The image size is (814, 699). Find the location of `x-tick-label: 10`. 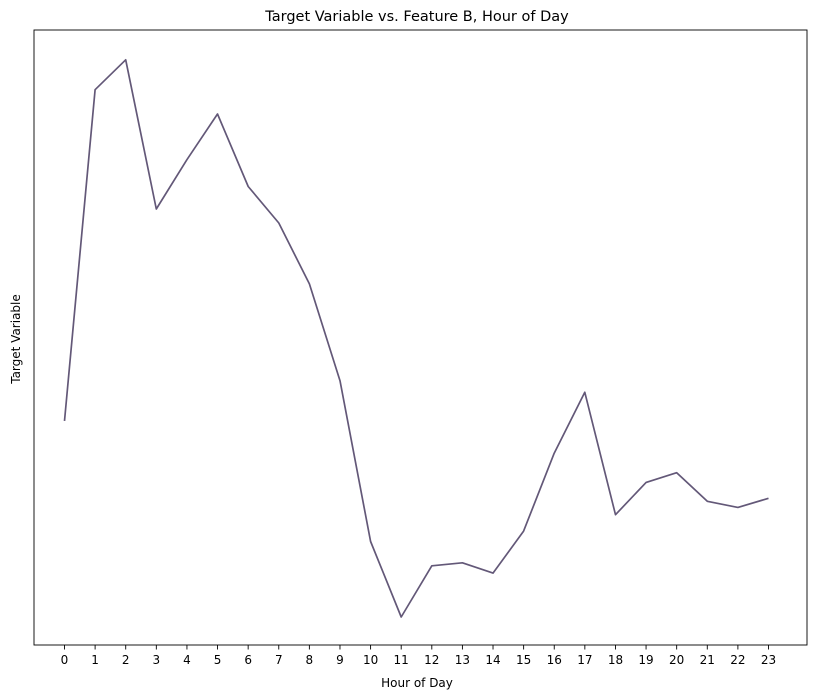

x-tick-label: 10 is located at coordinates (370, 660).